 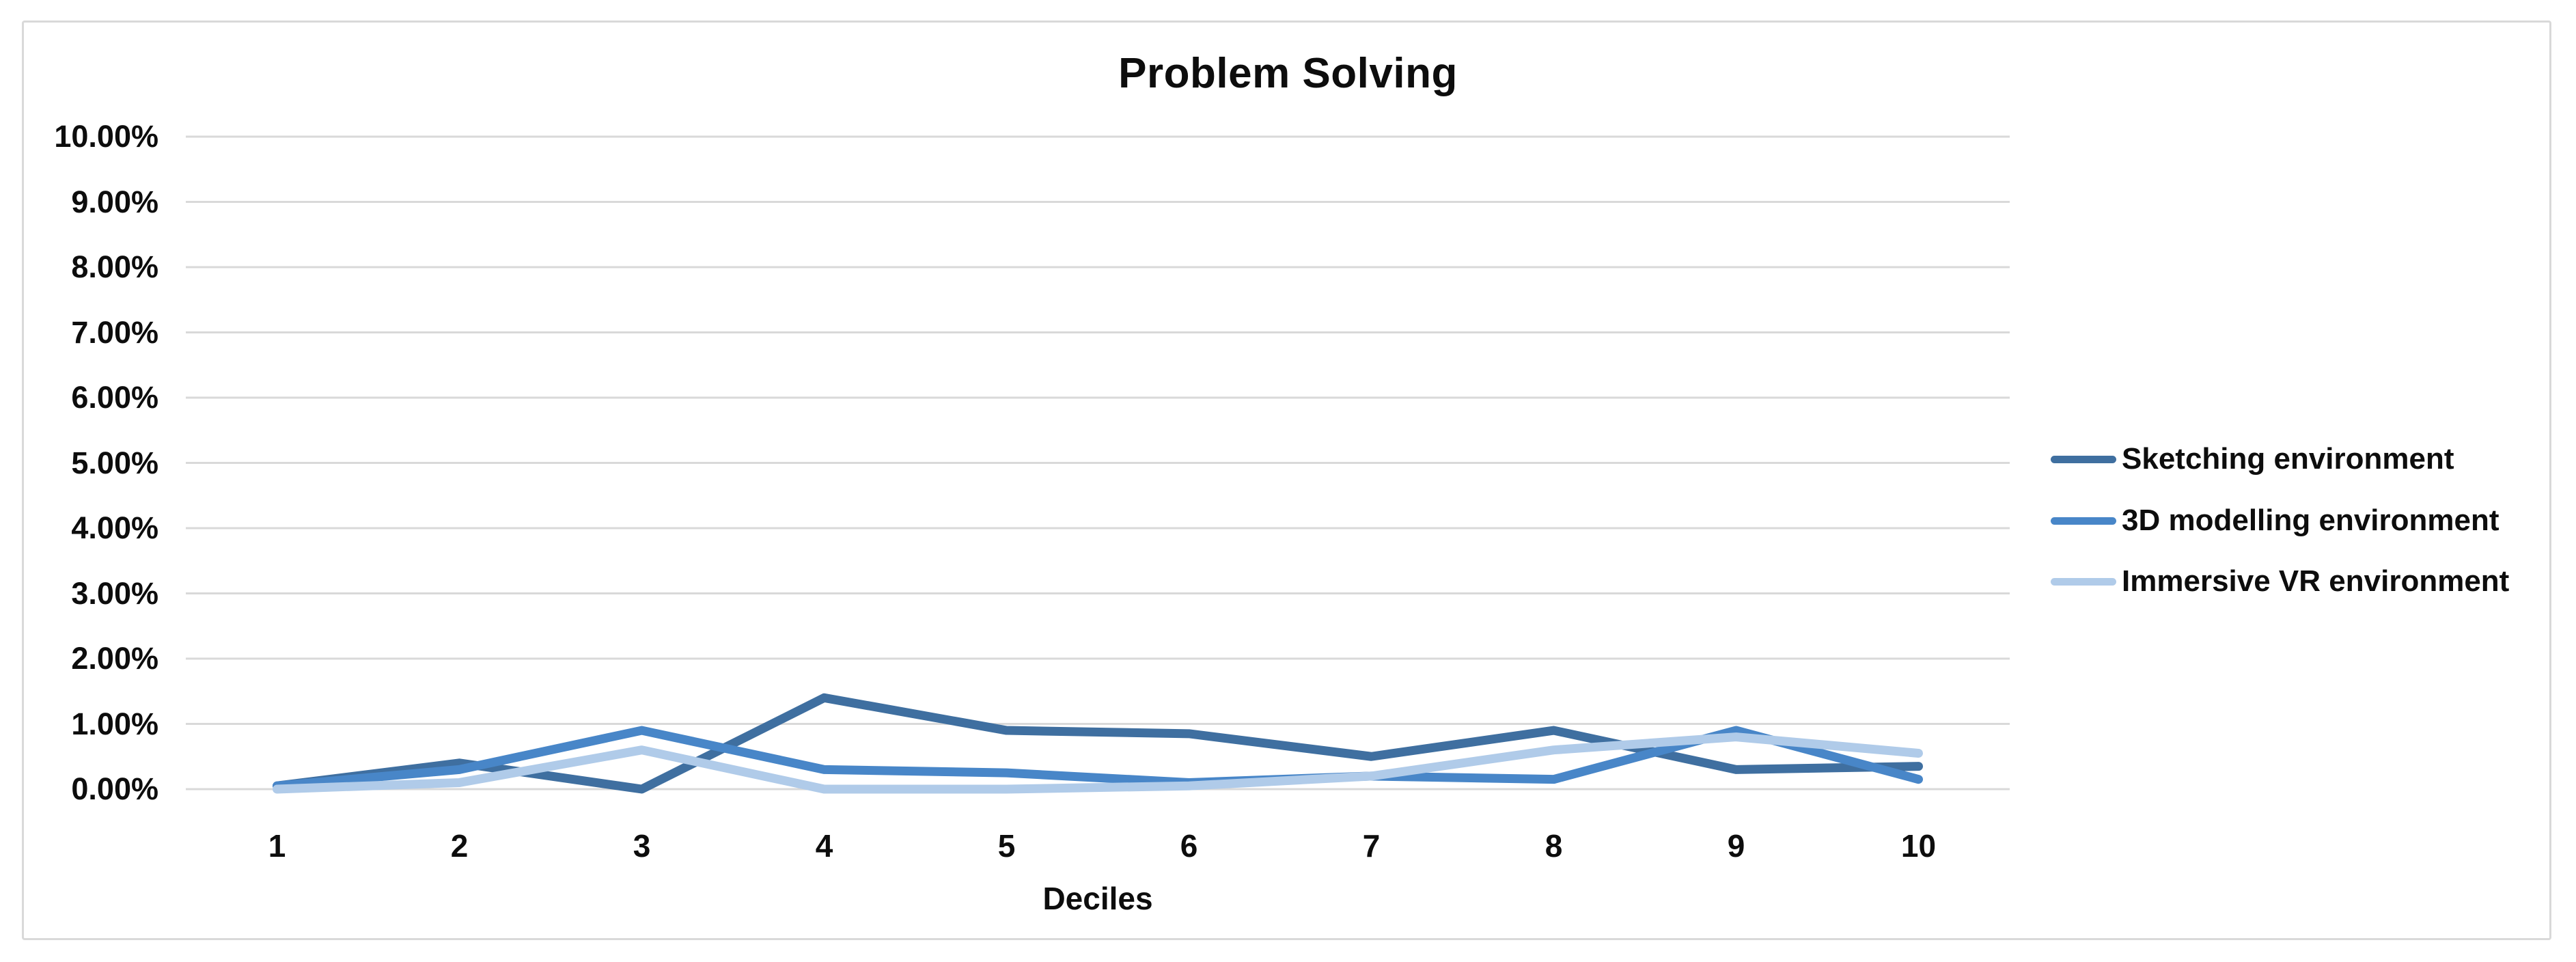 I want to click on legend-item-3d-modelling-environment: 3D modelling environment, so click(x=2275, y=520).